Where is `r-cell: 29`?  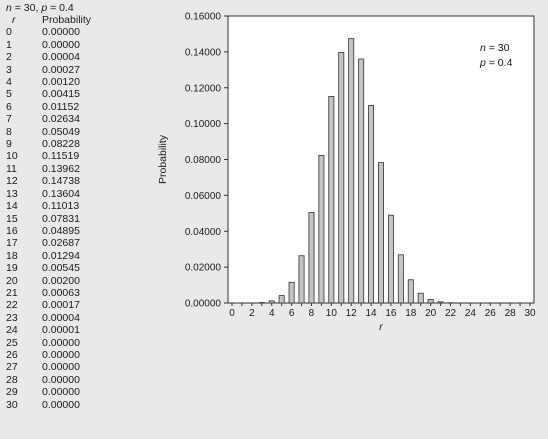
r-cell: 29 is located at coordinates (12, 392).